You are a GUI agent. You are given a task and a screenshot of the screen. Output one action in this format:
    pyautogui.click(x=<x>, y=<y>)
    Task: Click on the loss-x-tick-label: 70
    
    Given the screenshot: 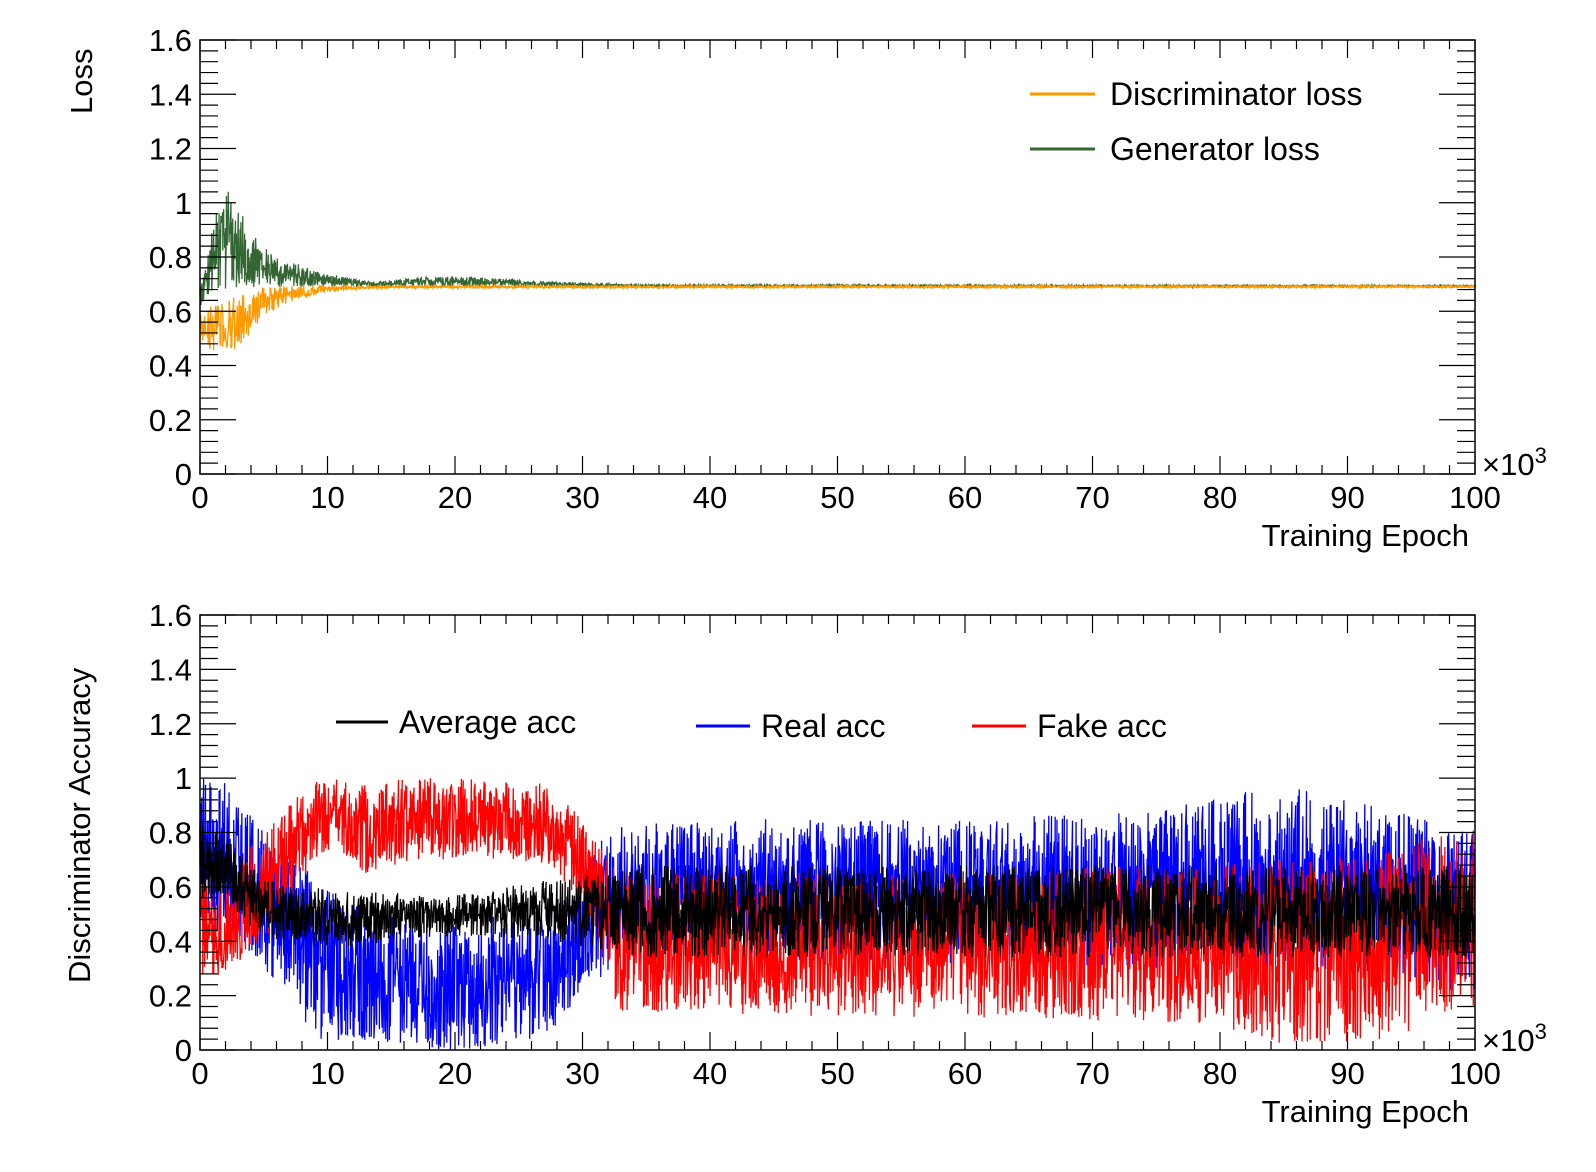 What is the action you would take?
    pyautogui.click(x=1092, y=497)
    